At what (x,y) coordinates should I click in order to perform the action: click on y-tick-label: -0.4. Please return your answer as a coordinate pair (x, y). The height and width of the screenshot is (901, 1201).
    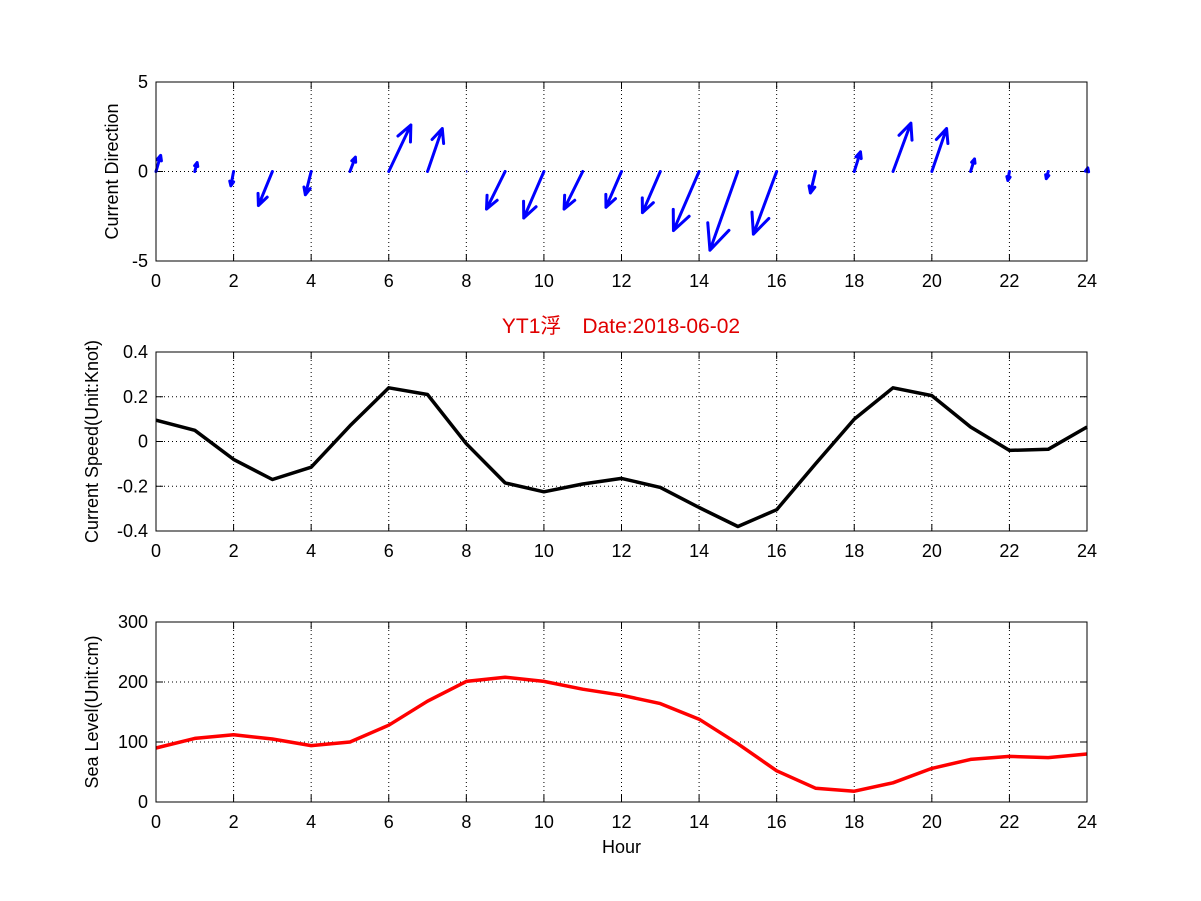
    Looking at the image, I should click on (132, 531).